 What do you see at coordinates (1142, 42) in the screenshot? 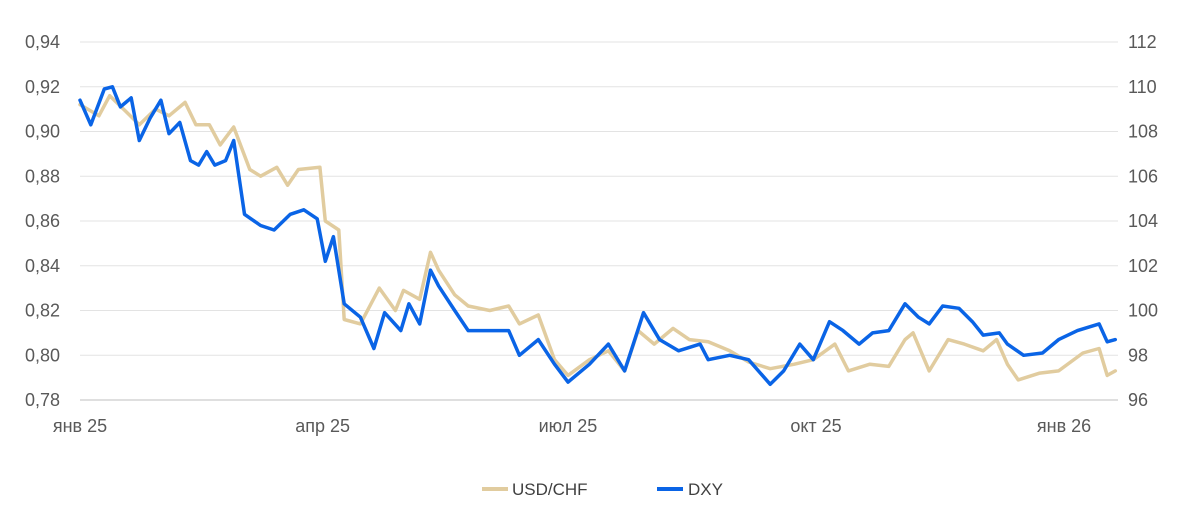
I see `right-tick-label: 112` at bounding box center [1142, 42].